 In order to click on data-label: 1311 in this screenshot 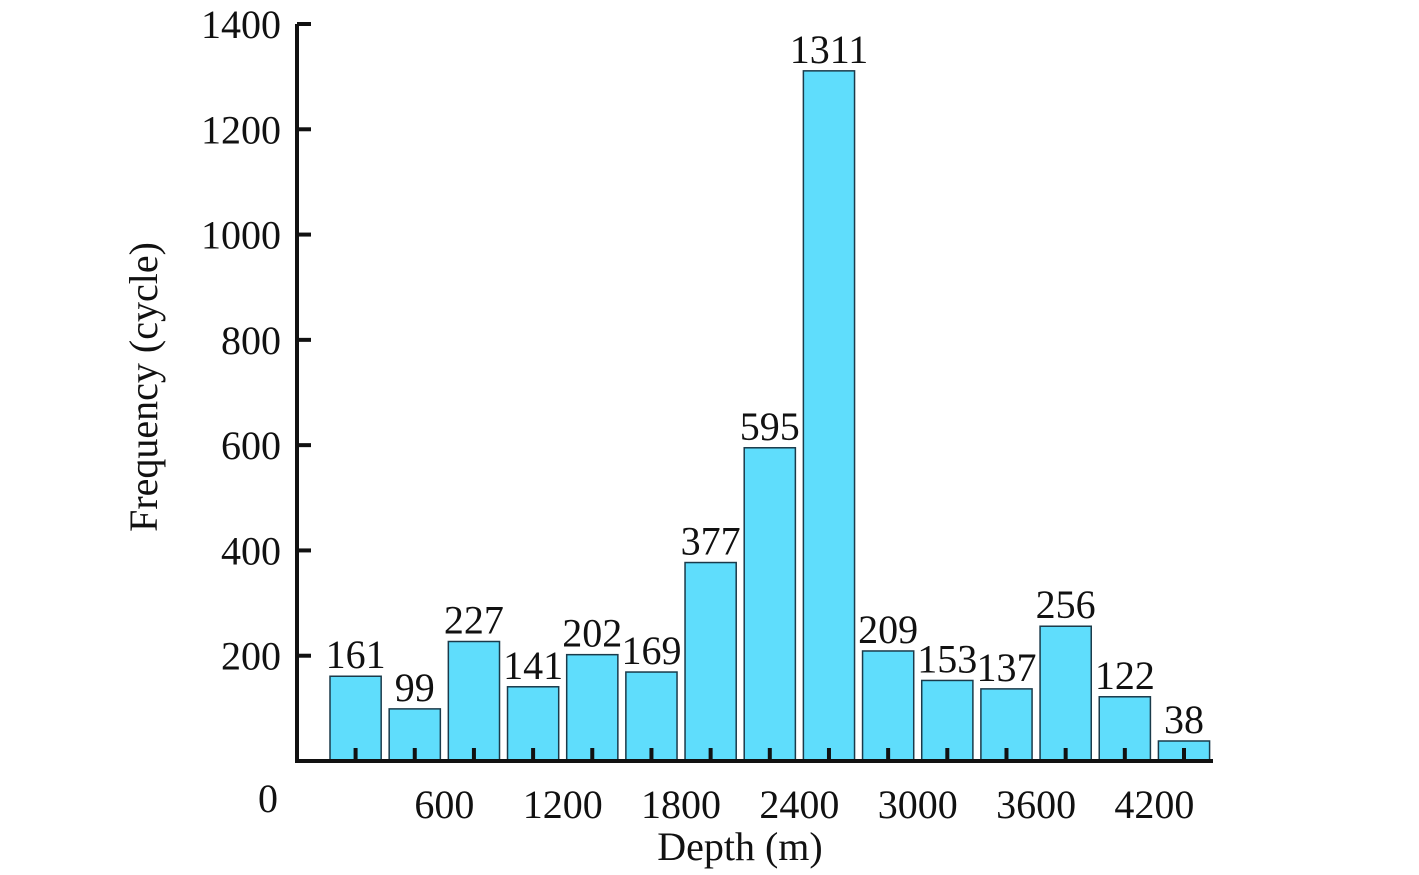, I will do `click(829, 49)`.